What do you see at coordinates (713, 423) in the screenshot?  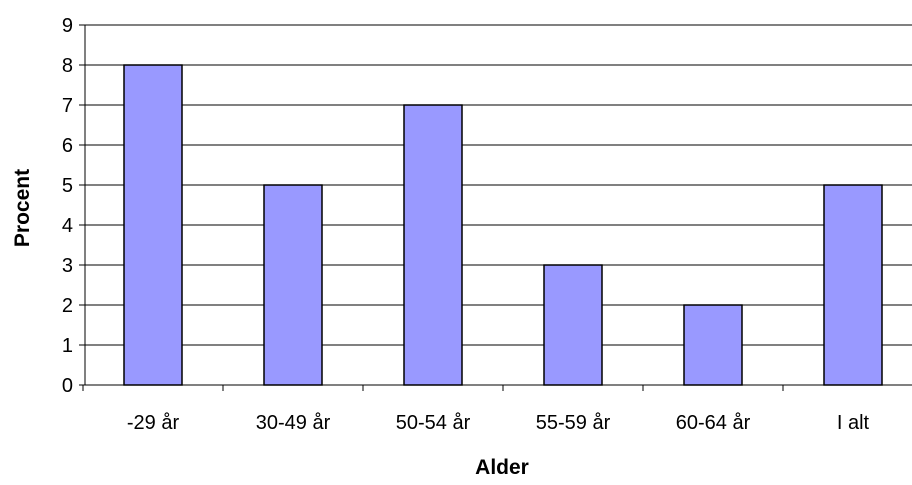 I see `x-tick-label: 60-64 år` at bounding box center [713, 423].